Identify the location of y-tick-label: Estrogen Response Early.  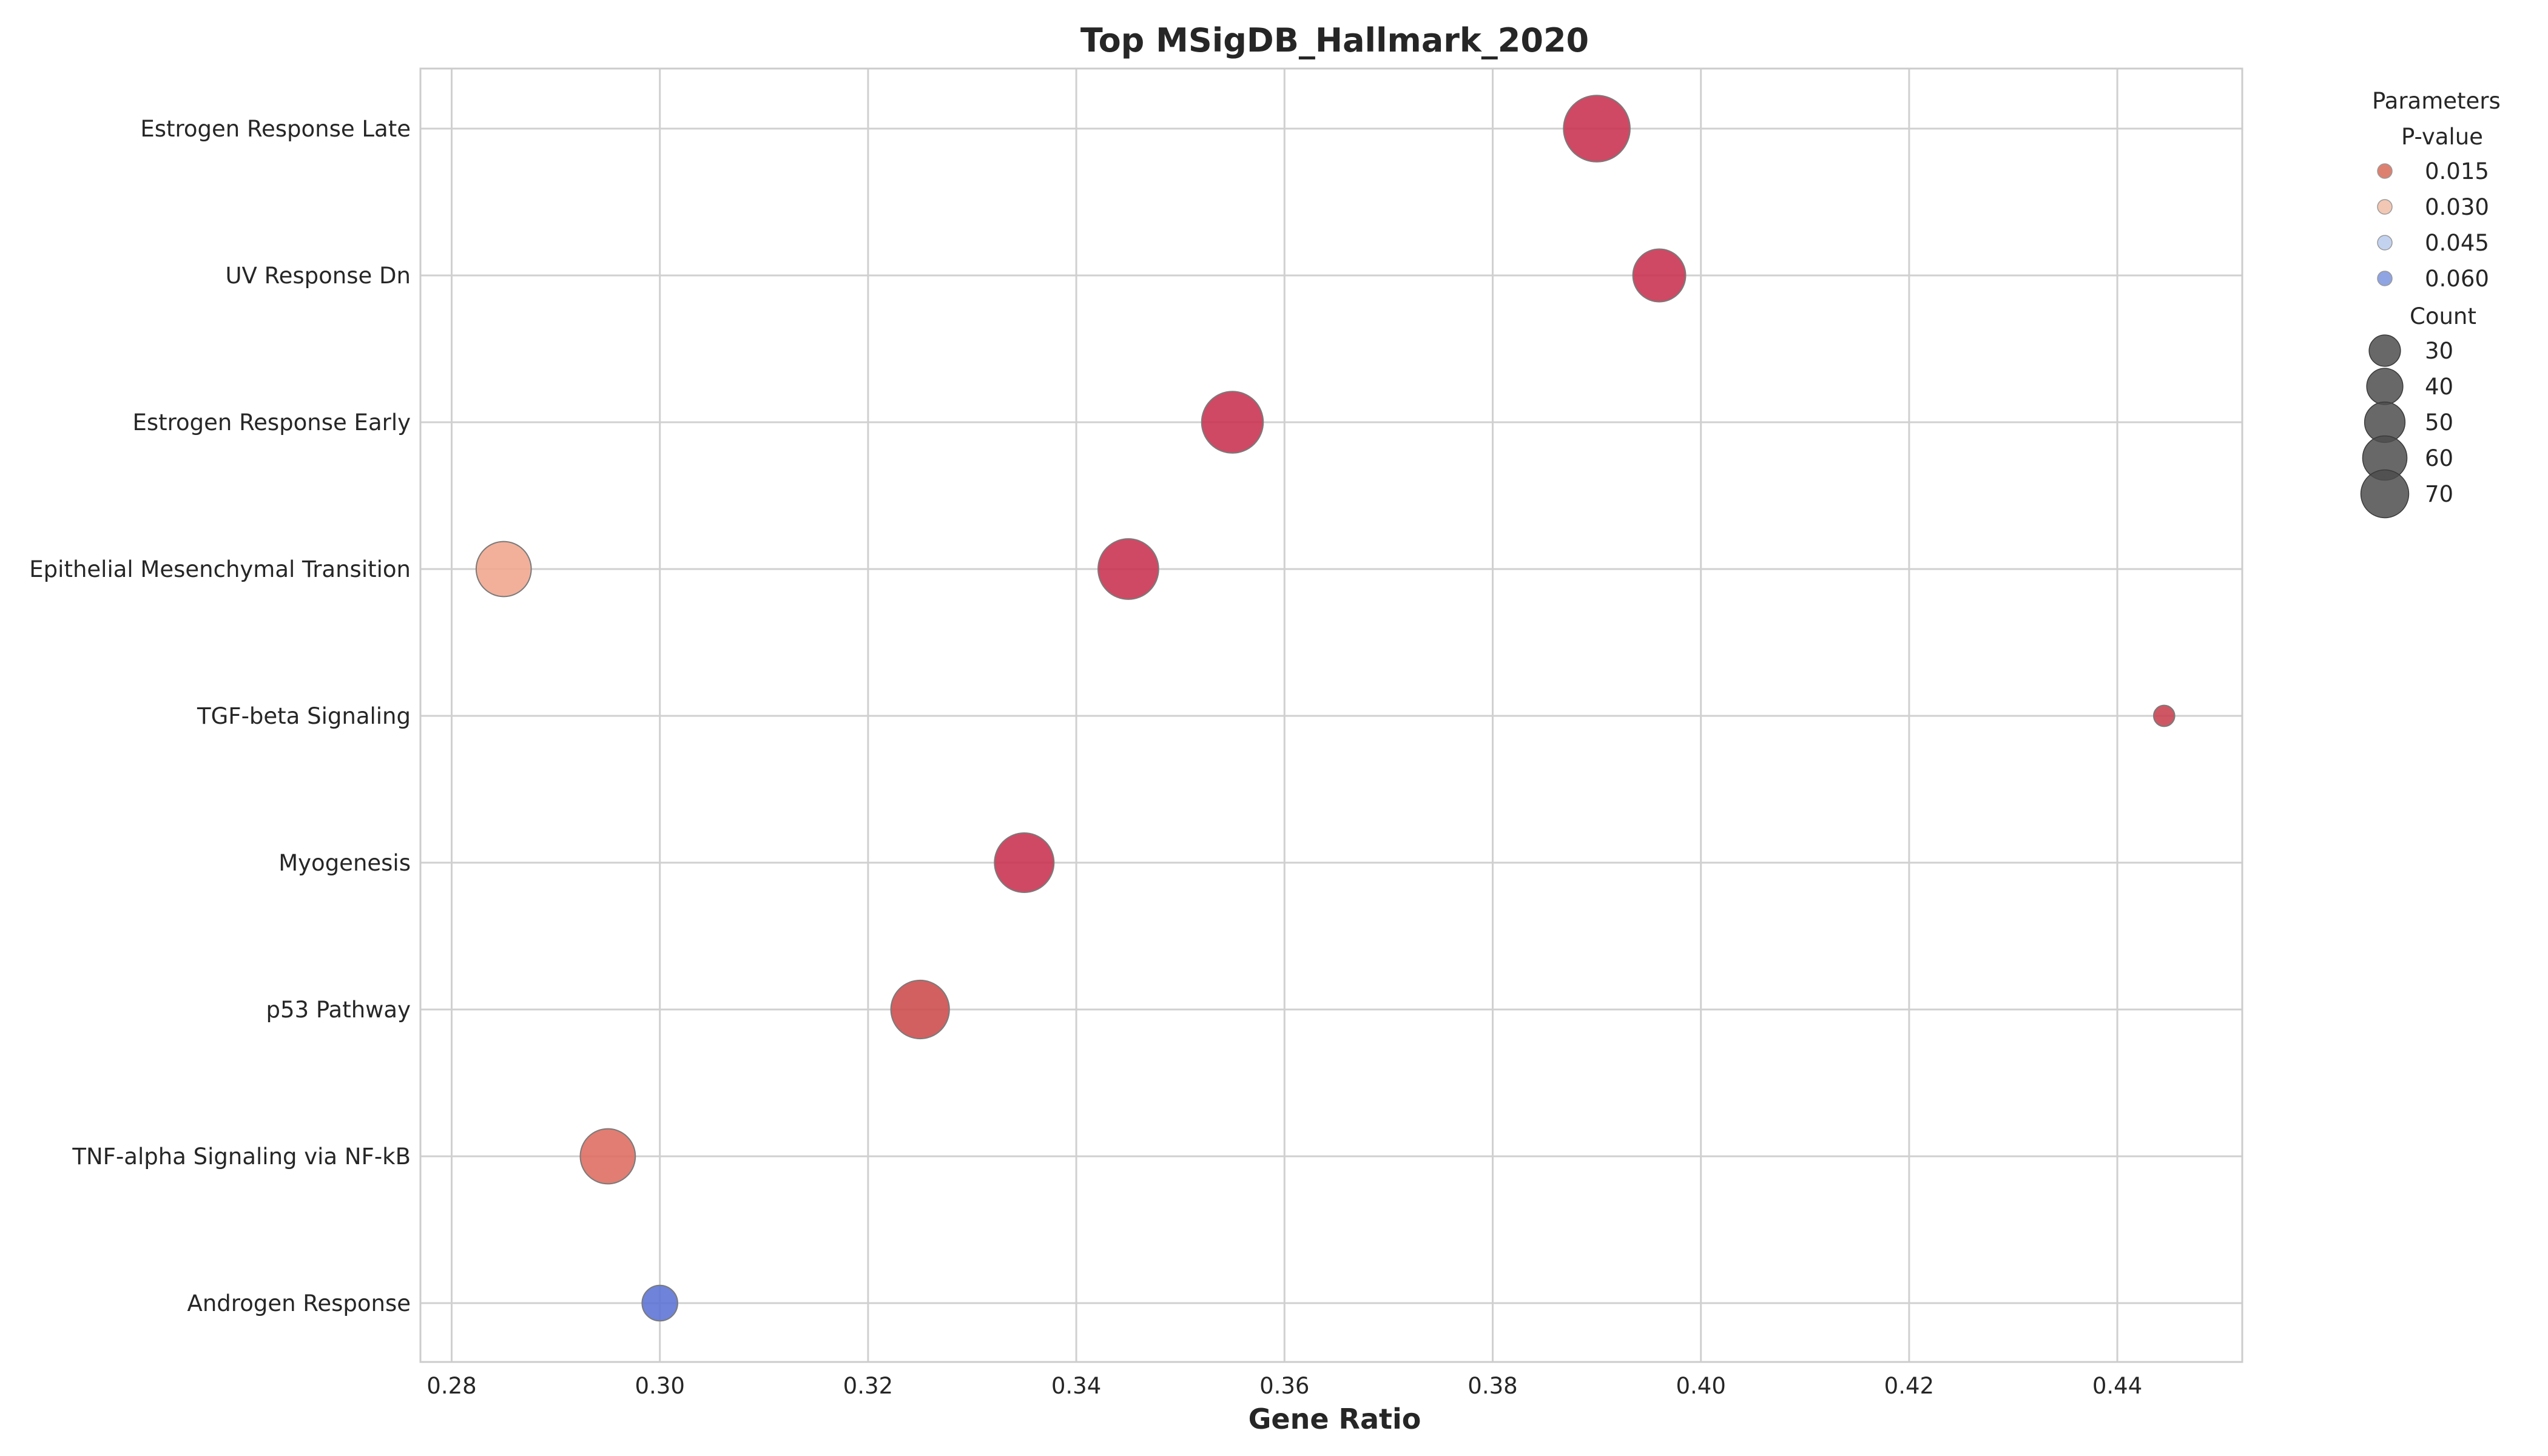
(271, 423).